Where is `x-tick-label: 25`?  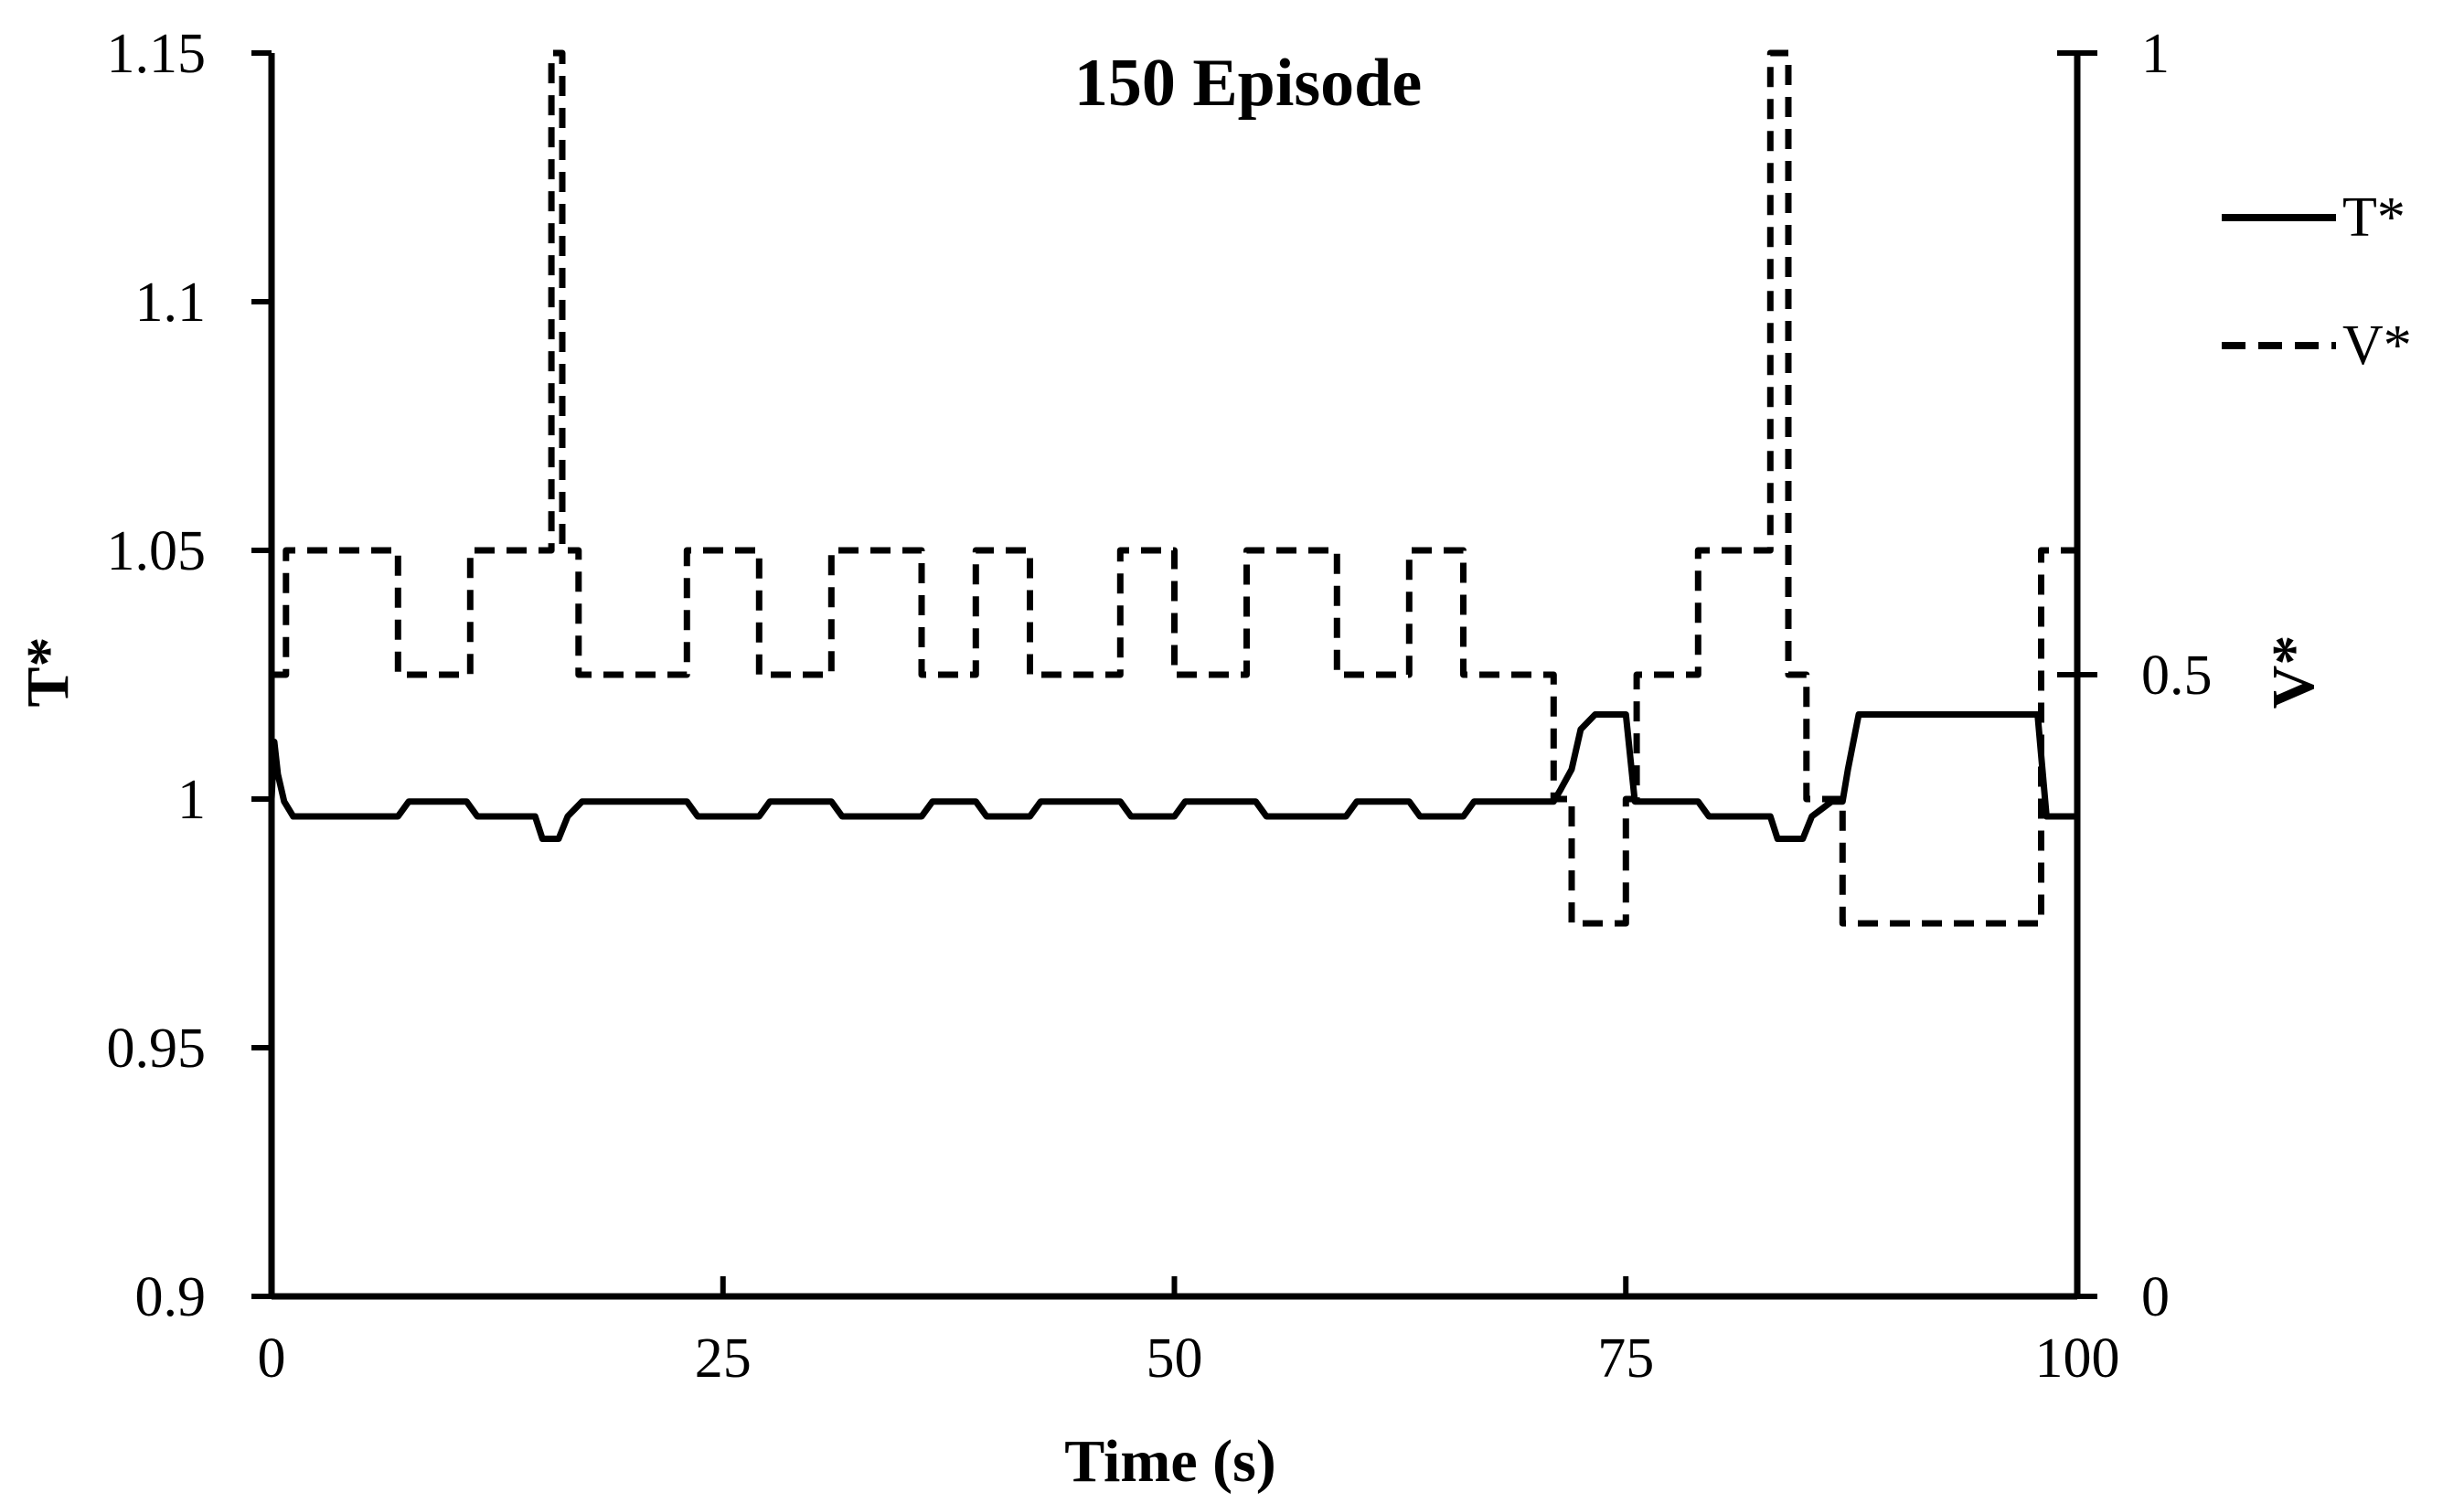
x-tick-label: 25 is located at coordinates (723, 1358).